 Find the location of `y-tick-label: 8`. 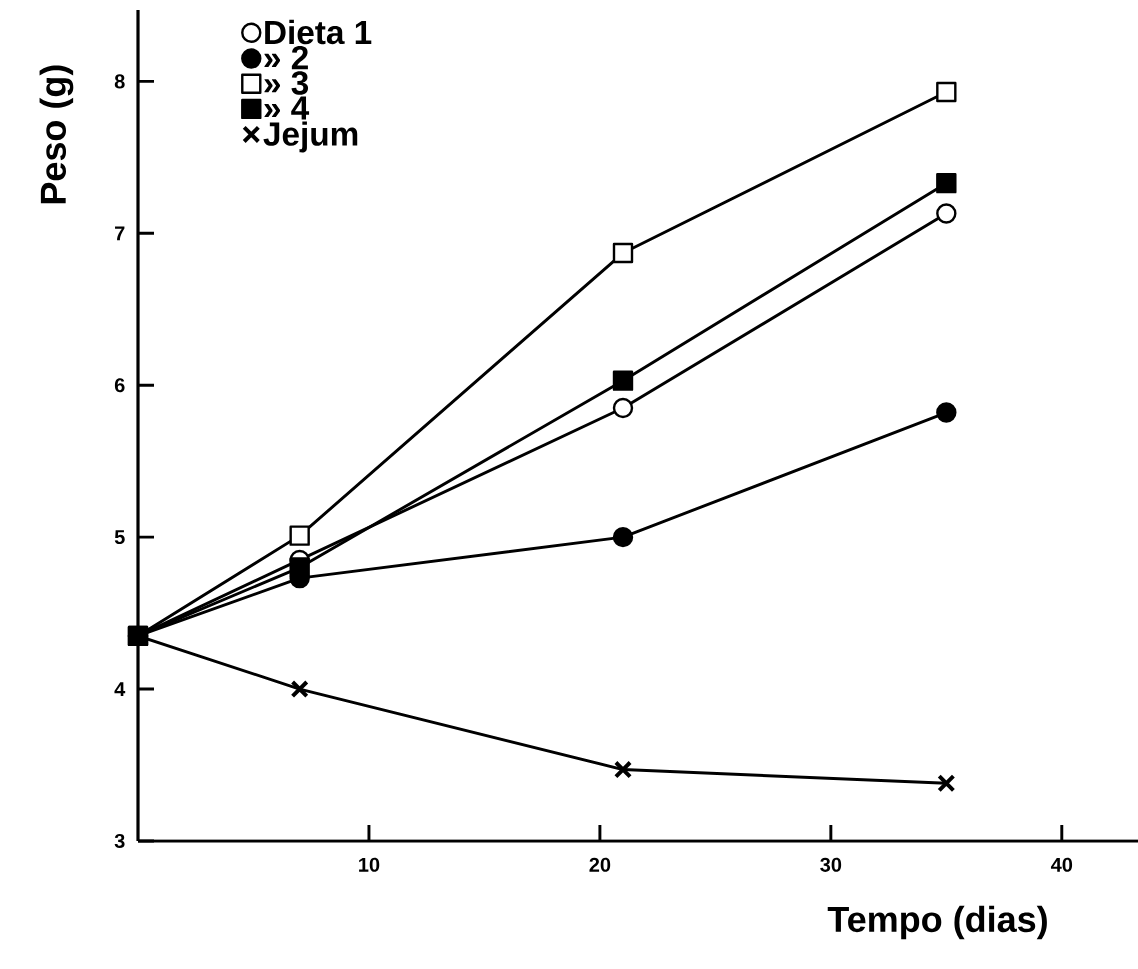

y-tick-label: 8 is located at coordinates (119, 81).